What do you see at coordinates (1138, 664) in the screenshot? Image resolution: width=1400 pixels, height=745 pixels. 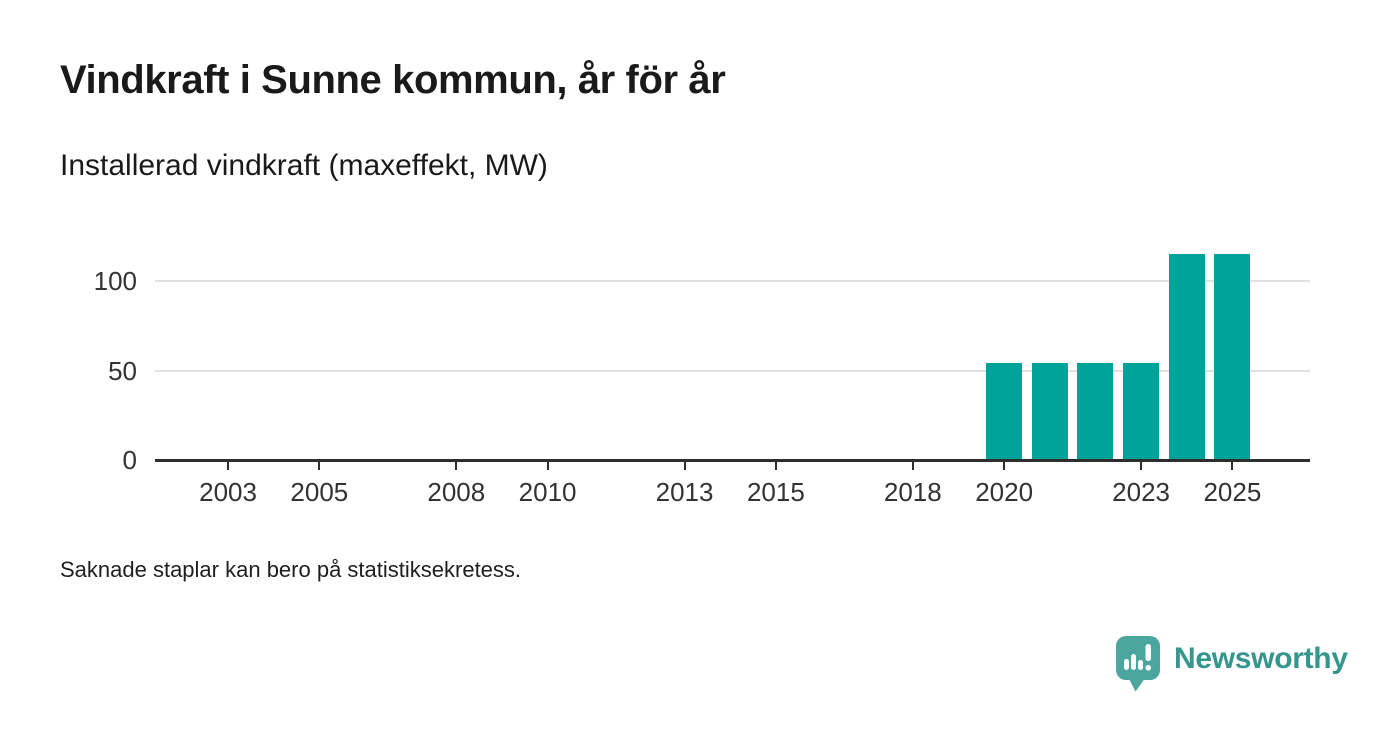 I see `newsworthy-logo-icon` at bounding box center [1138, 664].